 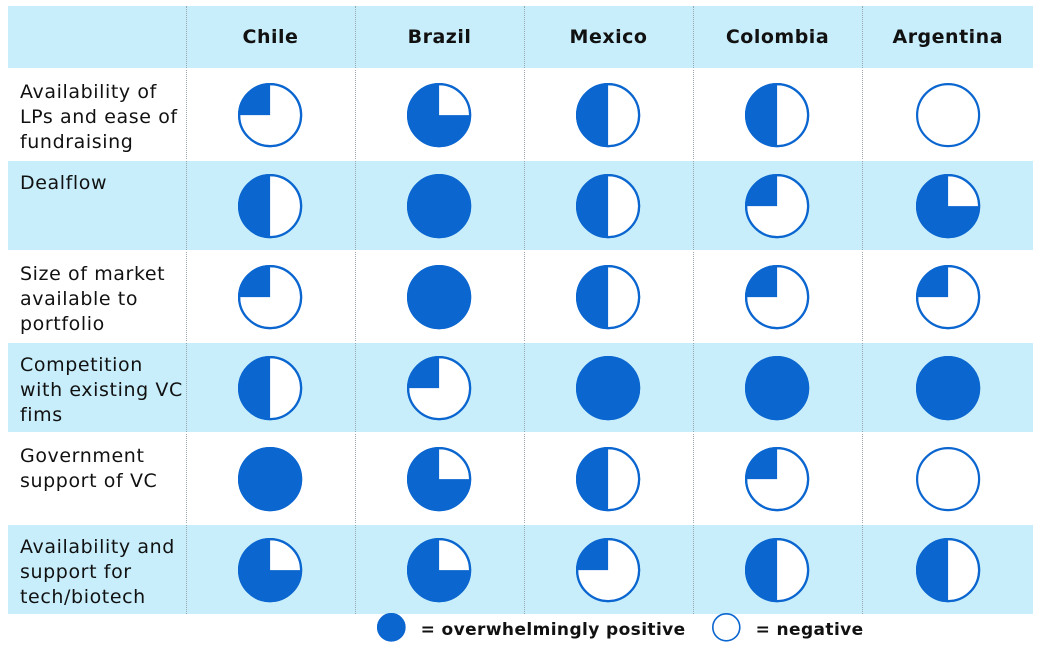 I want to click on empty-ball-icon, so click(x=726, y=627).